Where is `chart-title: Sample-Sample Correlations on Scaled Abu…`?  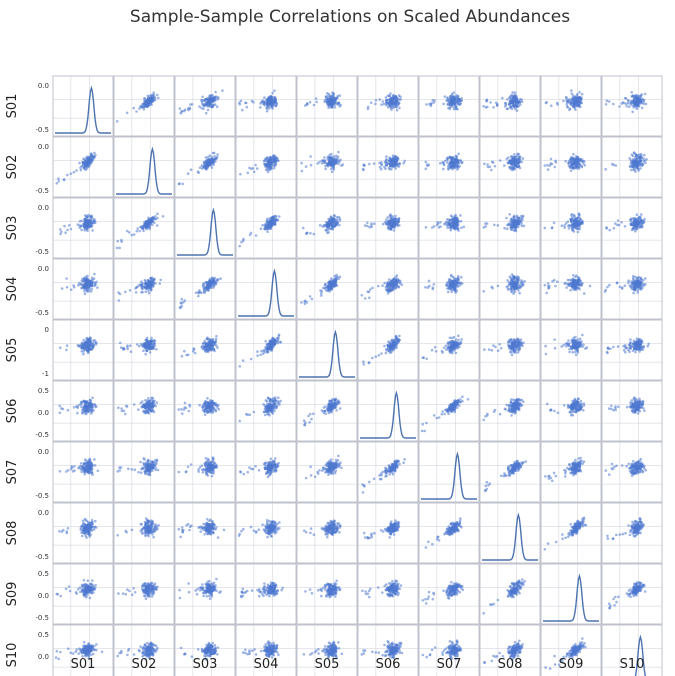
chart-title: Sample-Sample Correlations on Scaled Abu… is located at coordinates (350, 17).